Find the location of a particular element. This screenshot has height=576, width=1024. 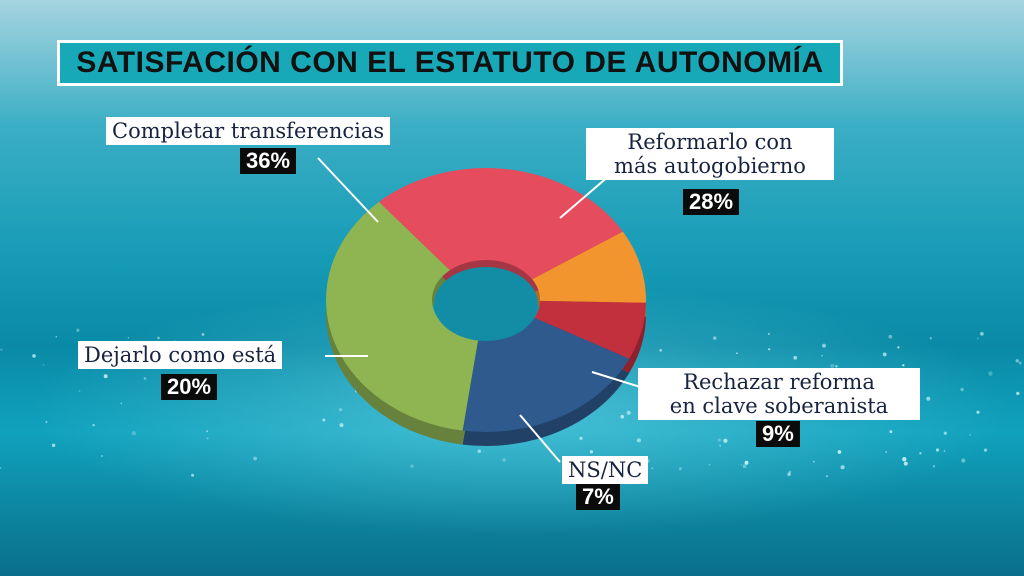

slice-value-reformarlo: 28% is located at coordinates (711, 202).